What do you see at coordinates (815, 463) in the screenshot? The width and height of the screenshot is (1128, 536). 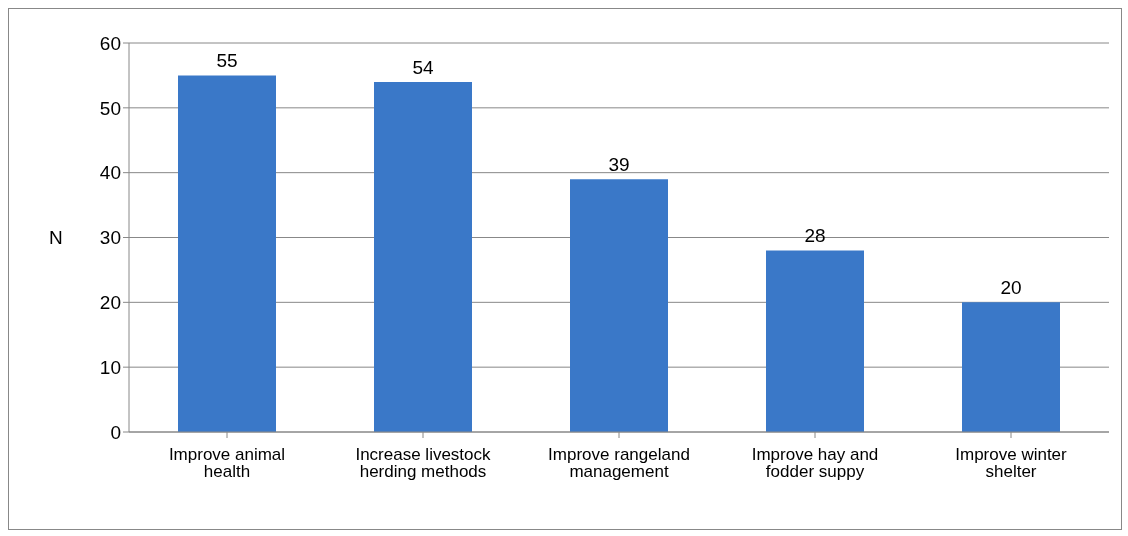 I see `x-tick-label: Improve hay and fodder suppy` at bounding box center [815, 463].